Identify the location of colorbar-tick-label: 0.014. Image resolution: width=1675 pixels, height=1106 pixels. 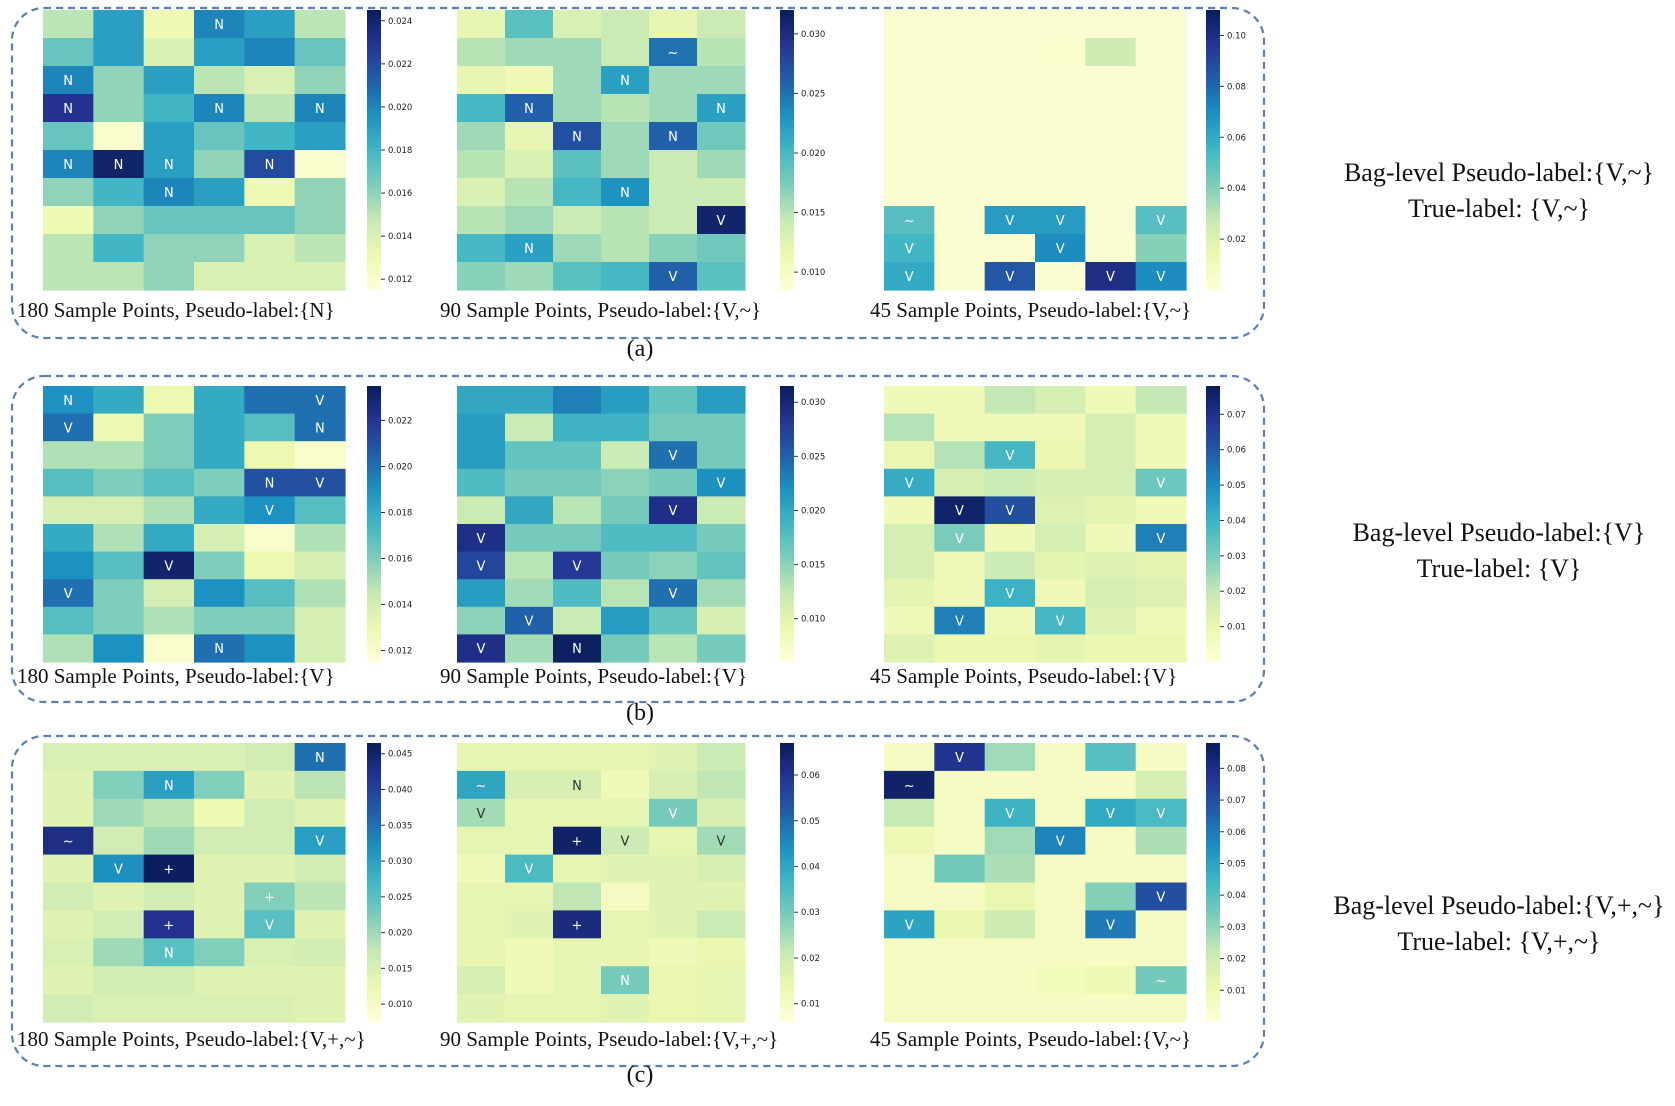
(400, 237).